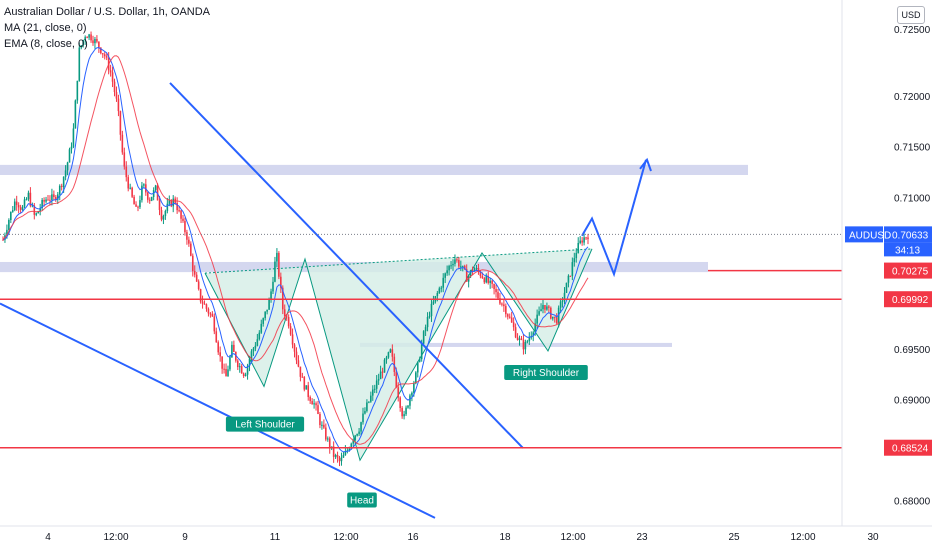 This screenshot has width=932, height=550. Describe the element at coordinates (45, 28) in the screenshot. I see `ma-legend: MA (21, close, 0)` at that location.